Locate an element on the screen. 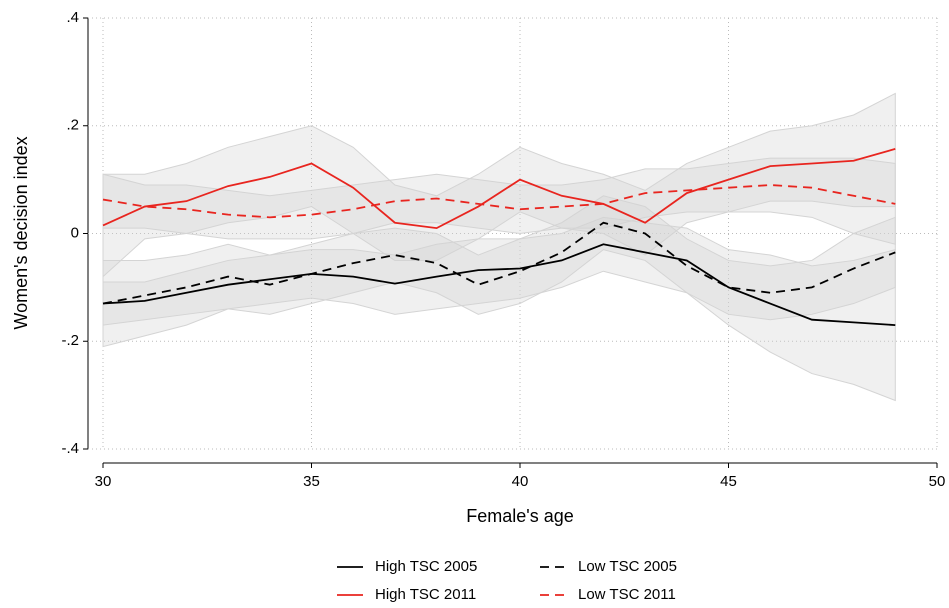 Image resolution: width=949 pixels, height=608 pixels. y-tick-label: .2 is located at coordinates (72, 125).